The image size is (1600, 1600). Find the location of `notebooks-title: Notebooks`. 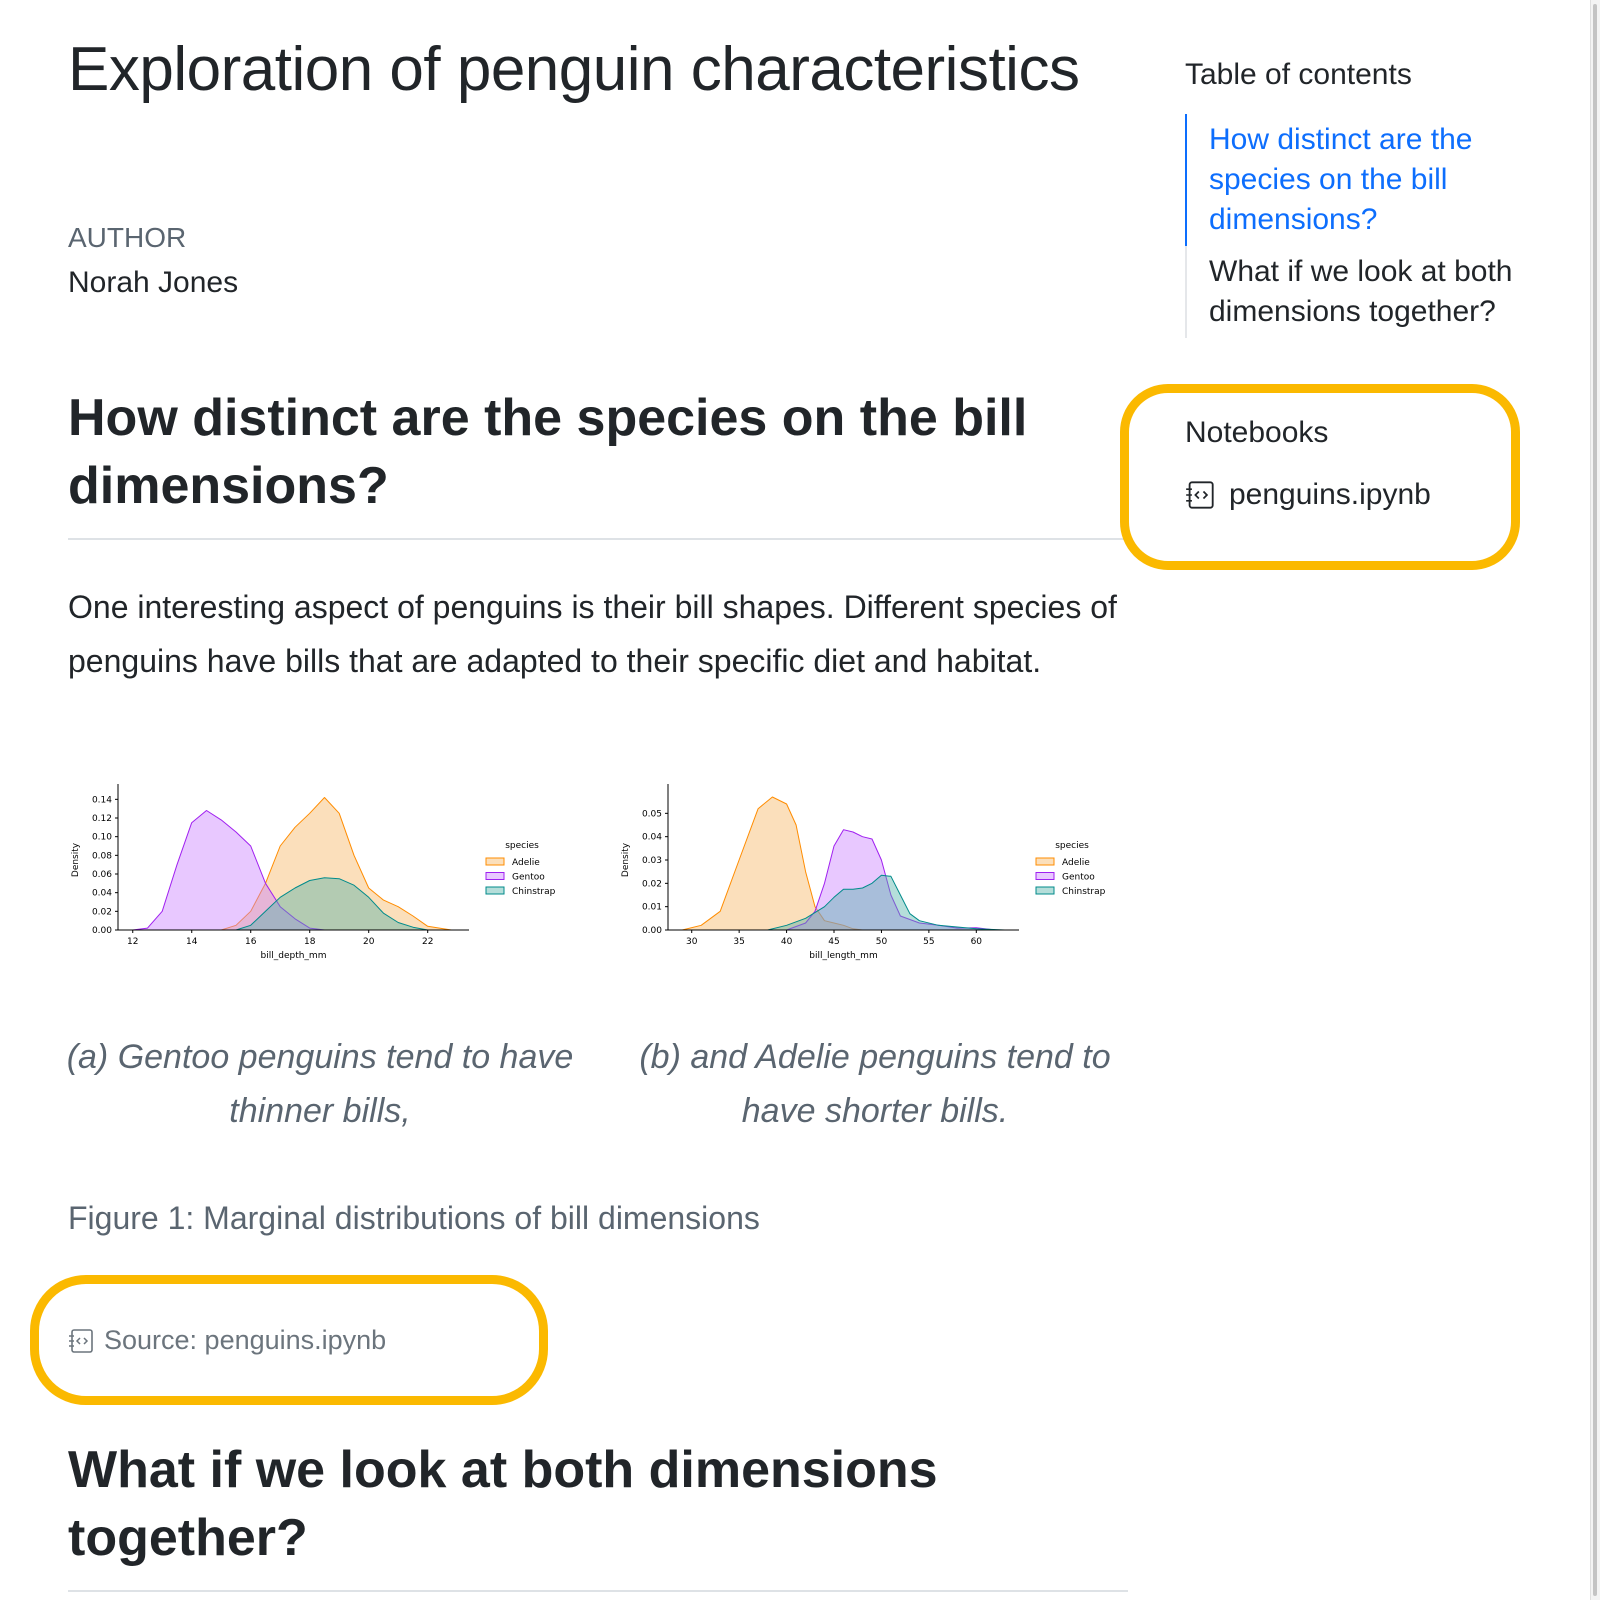

notebooks-title: Notebooks is located at coordinates (1257, 432).